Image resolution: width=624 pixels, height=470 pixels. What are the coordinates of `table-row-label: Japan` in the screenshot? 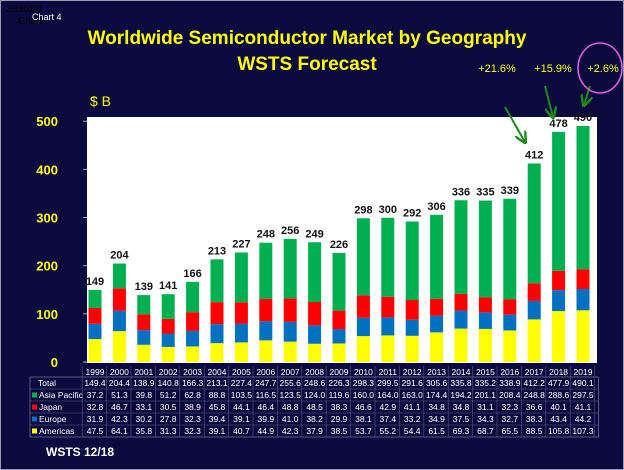 It's located at (50, 407).